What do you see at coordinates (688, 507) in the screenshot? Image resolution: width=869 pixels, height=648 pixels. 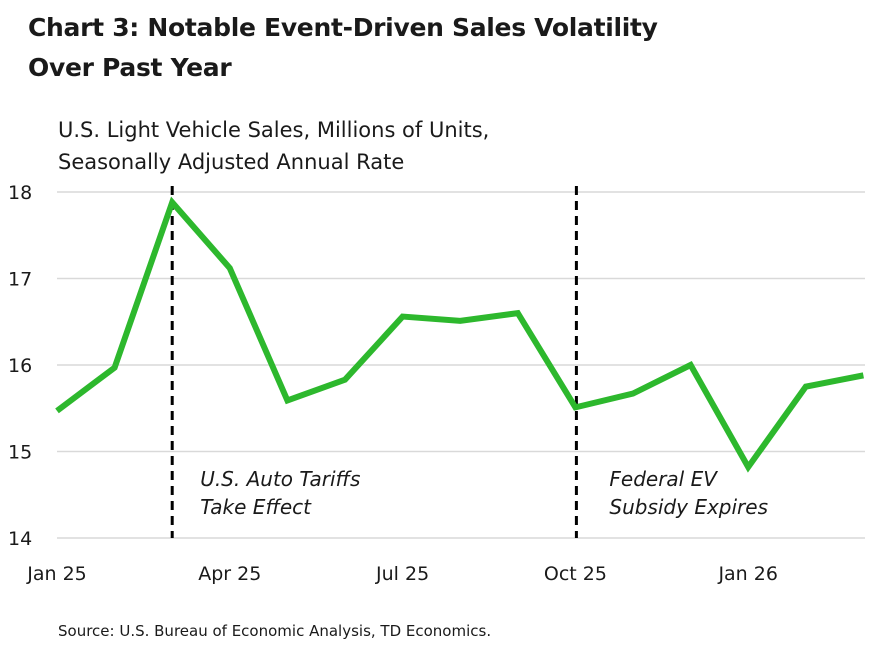 I see `event-annotation-2-line-2: Subsidy Expires` at bounding box center [688, 507].